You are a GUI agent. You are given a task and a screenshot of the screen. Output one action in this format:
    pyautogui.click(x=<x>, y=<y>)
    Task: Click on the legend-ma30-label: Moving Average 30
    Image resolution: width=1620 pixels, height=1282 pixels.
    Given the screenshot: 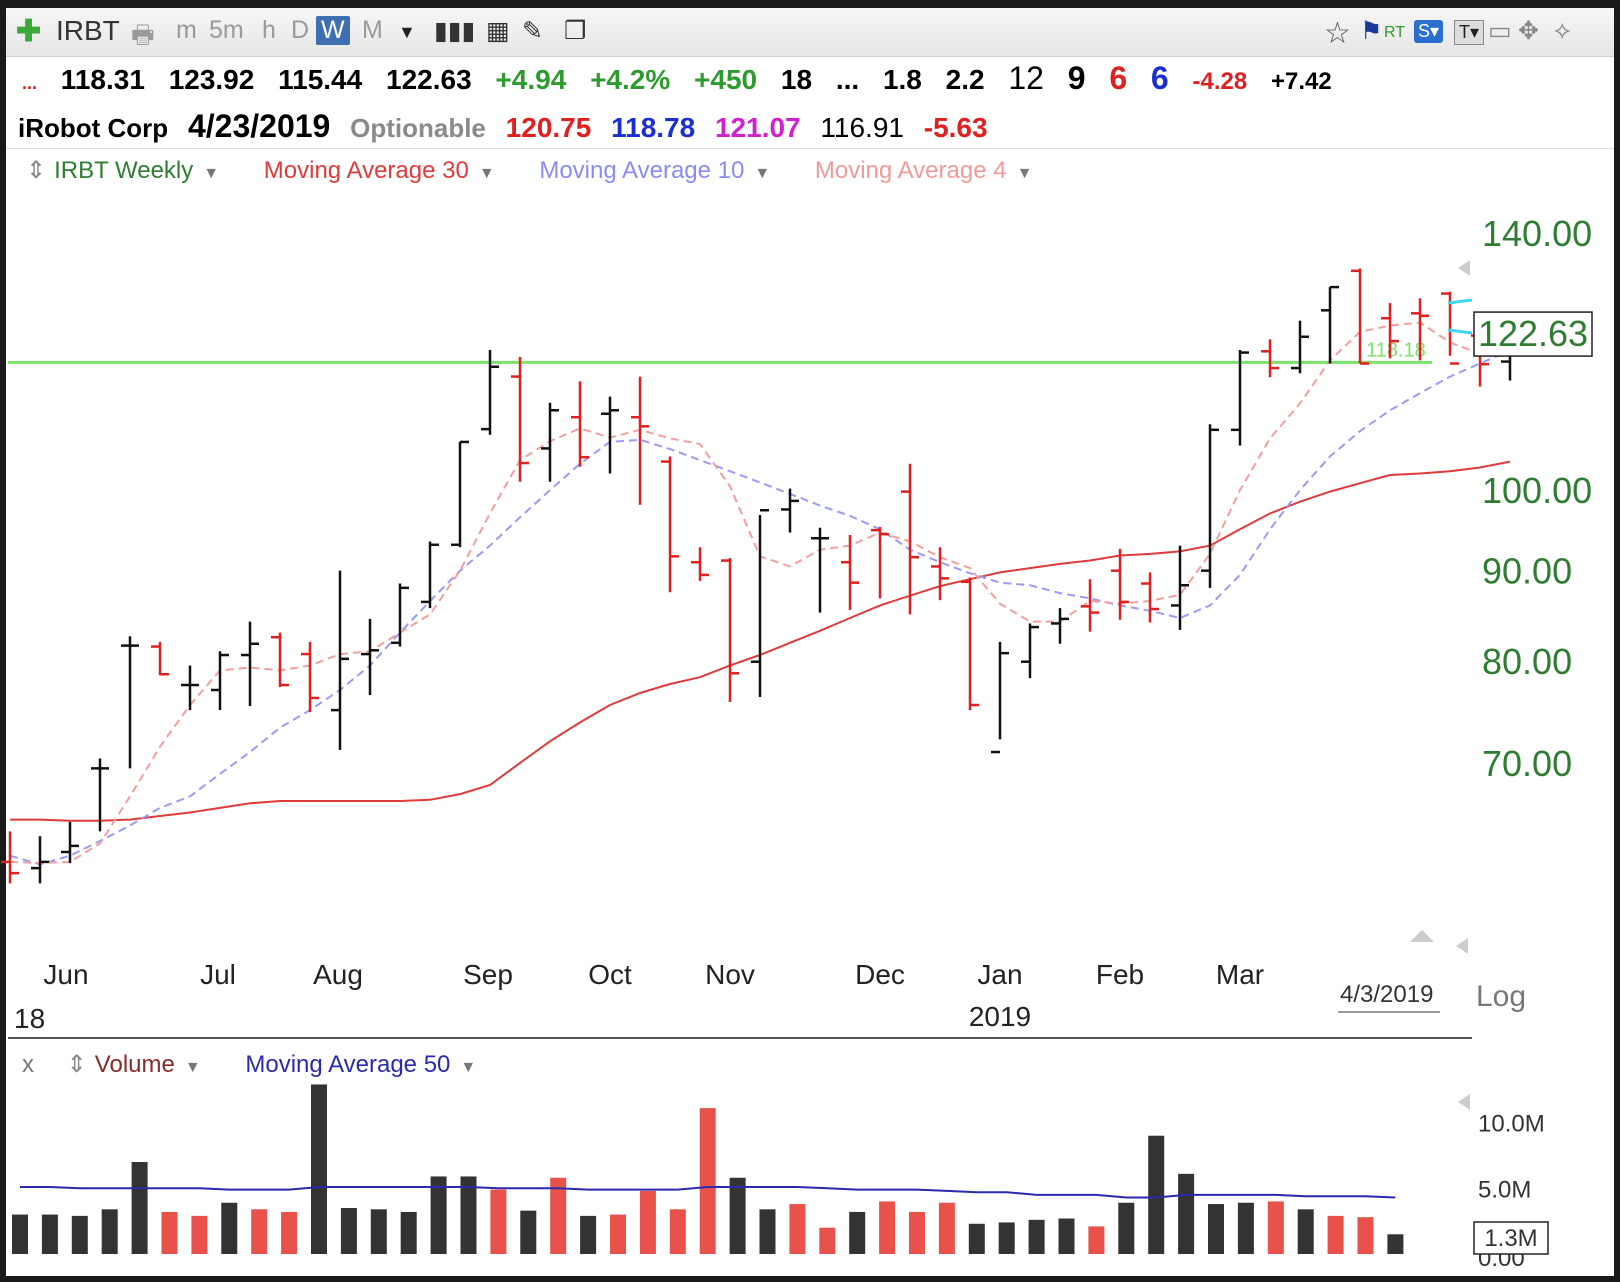 What is the action you would take?
    pyautogui.click(x=366, y=170)
    